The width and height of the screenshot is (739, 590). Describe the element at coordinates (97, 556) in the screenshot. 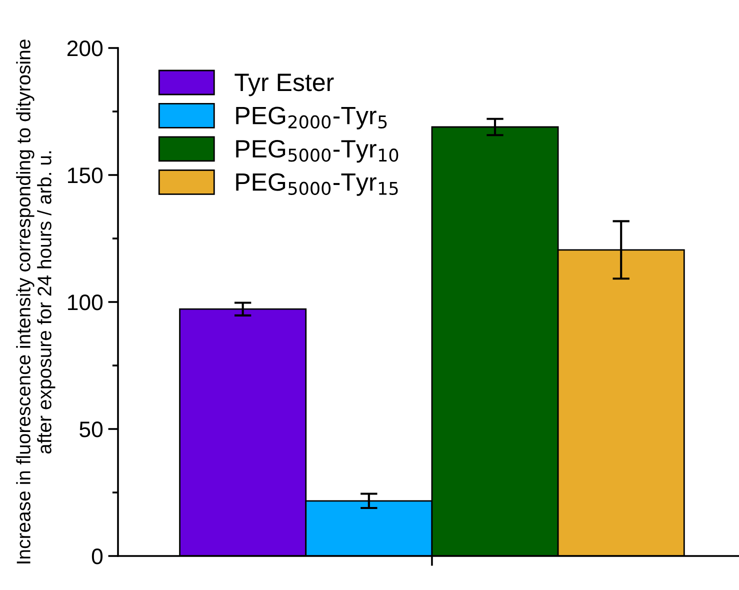

I see `y-tick-label: 0` at that location.